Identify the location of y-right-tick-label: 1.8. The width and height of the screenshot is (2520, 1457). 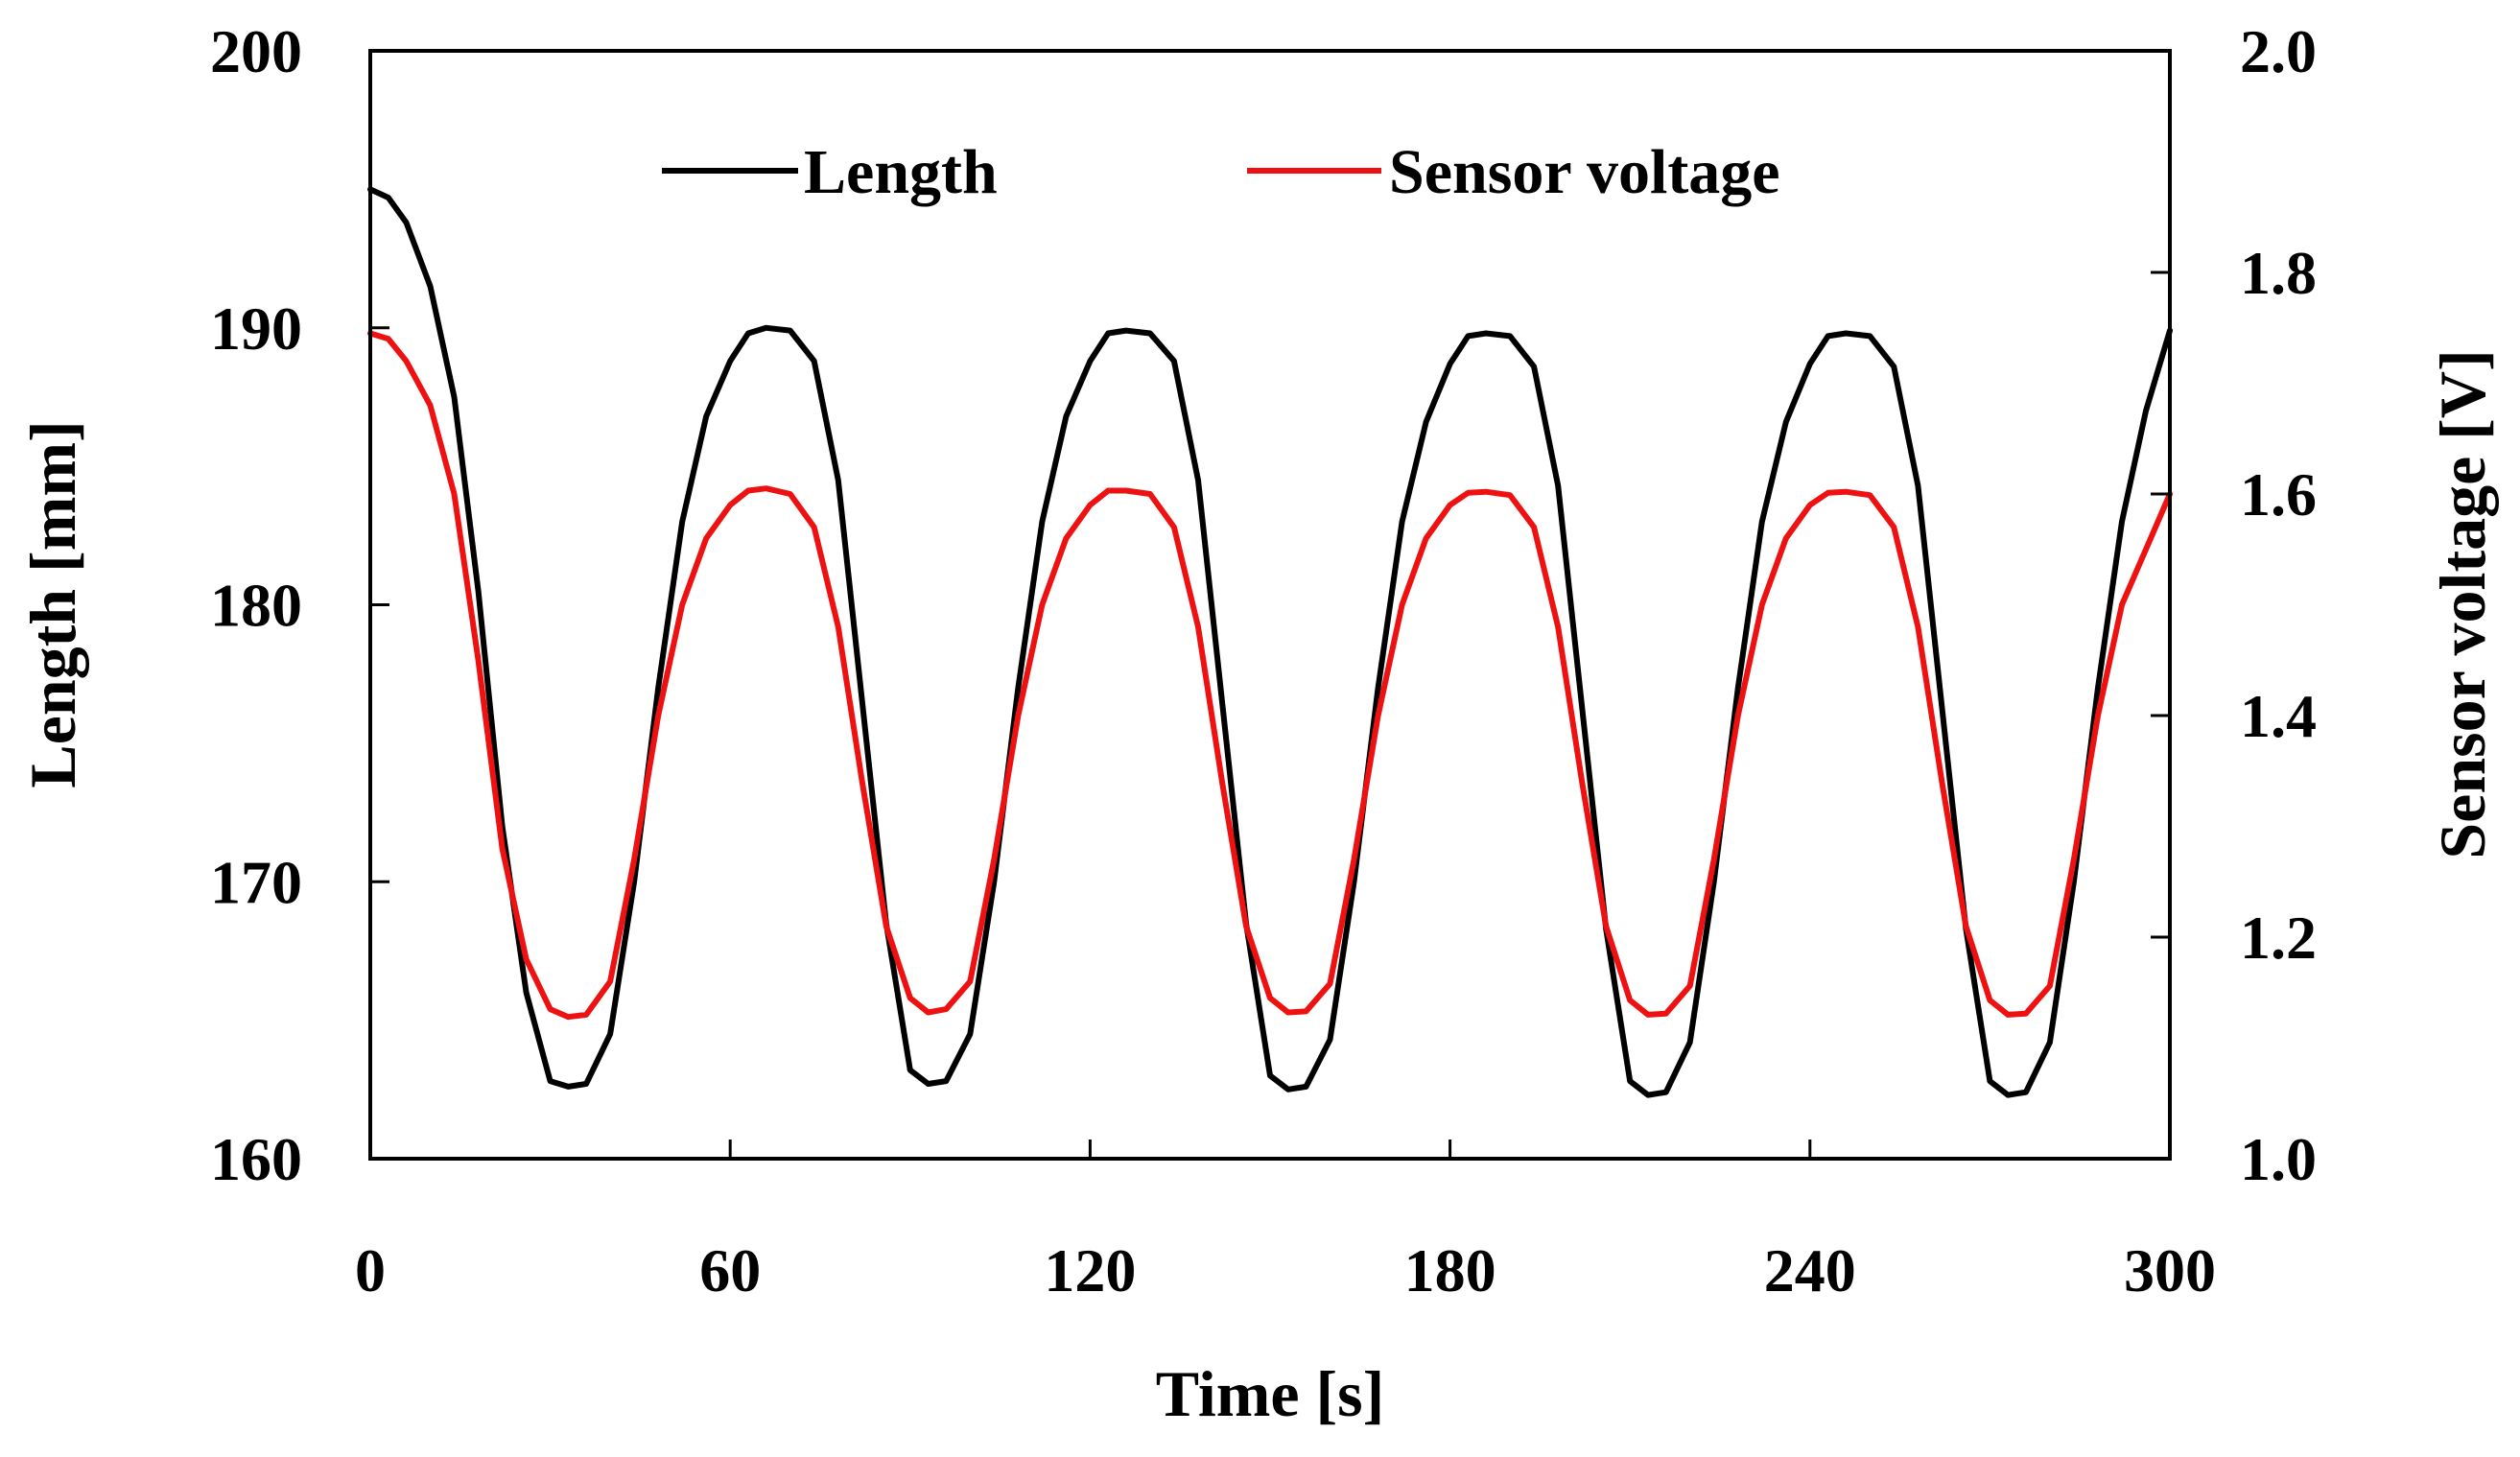
(2278, 273).